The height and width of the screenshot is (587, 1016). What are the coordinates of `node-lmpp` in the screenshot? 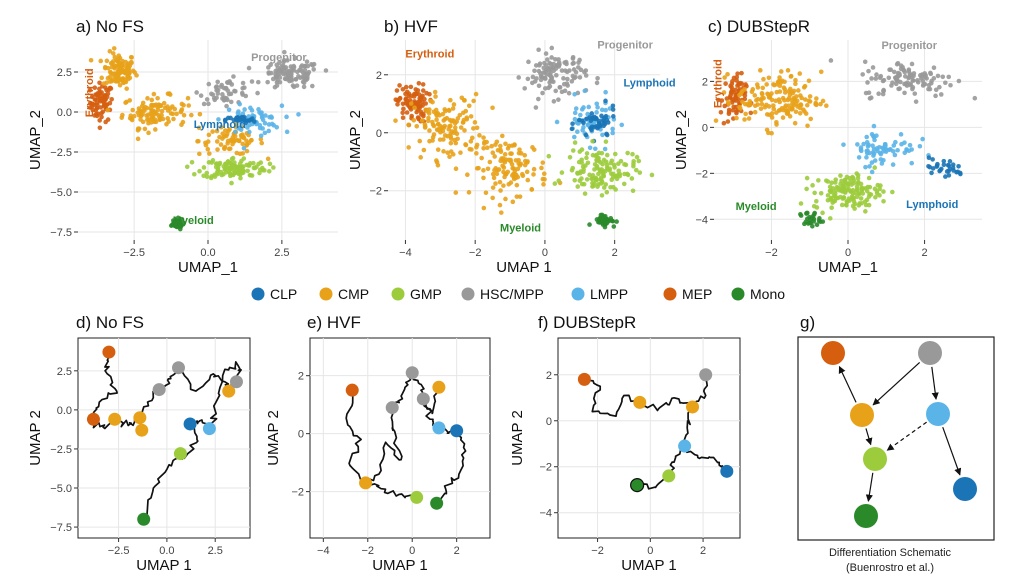 It's located at (439, 428).